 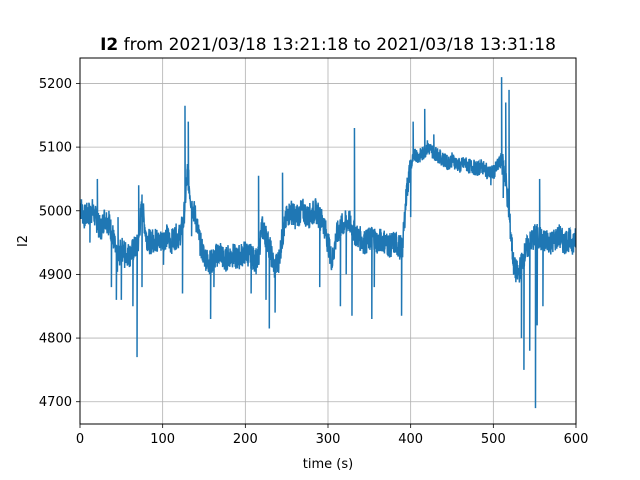 What do you see at coordinates (576, 439) in the screenshot?
I see `x-tick-label: 600` at bounding box center [576, 439].